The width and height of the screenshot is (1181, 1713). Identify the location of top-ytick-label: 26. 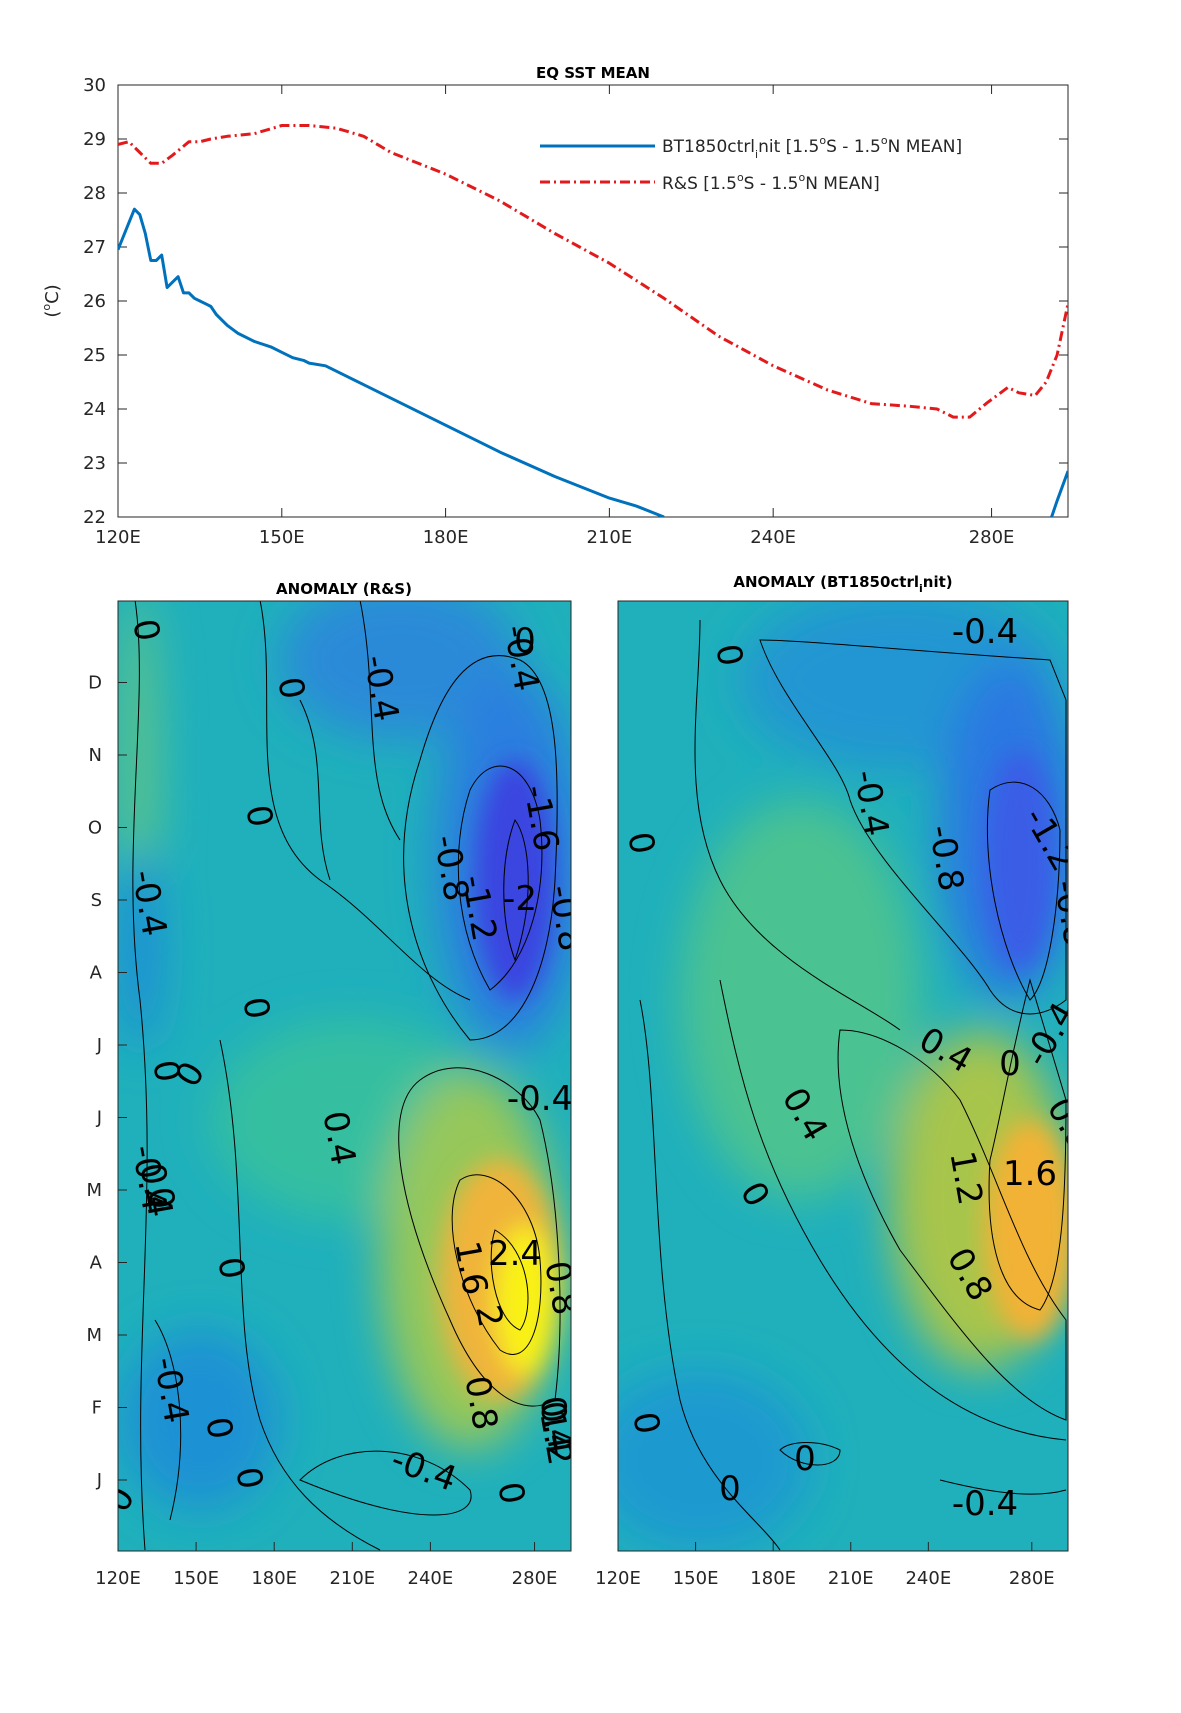
(94, 301).